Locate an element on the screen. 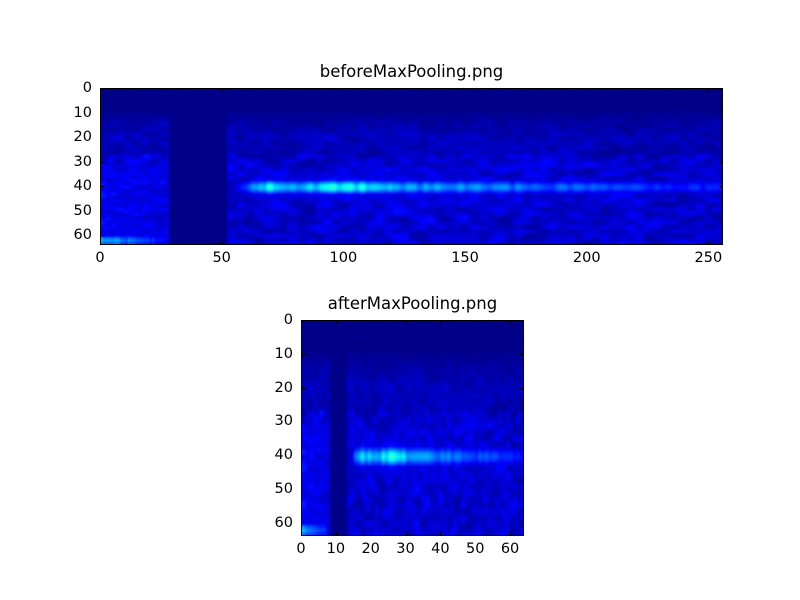 Image resolution: width=800 pixels, height=600 pixels. x-tick-label: 200 is located at coordinates (586, 258).